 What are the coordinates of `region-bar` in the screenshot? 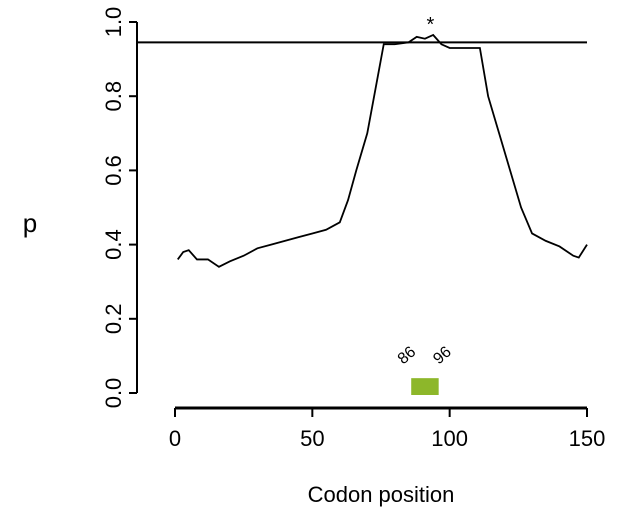 It's located at (425, 386).